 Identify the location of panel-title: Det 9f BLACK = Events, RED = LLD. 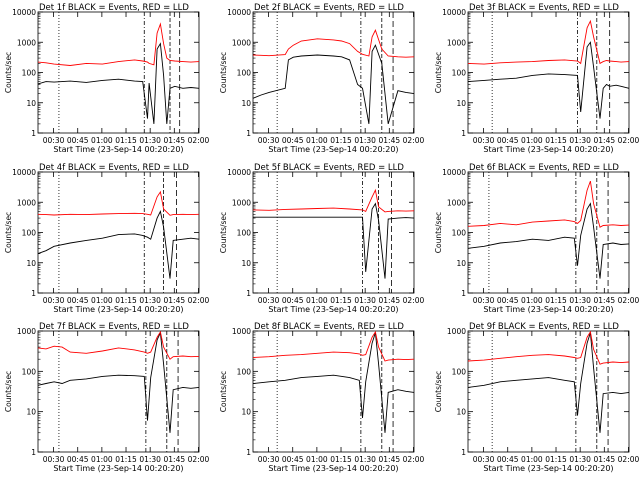
(544, 327).